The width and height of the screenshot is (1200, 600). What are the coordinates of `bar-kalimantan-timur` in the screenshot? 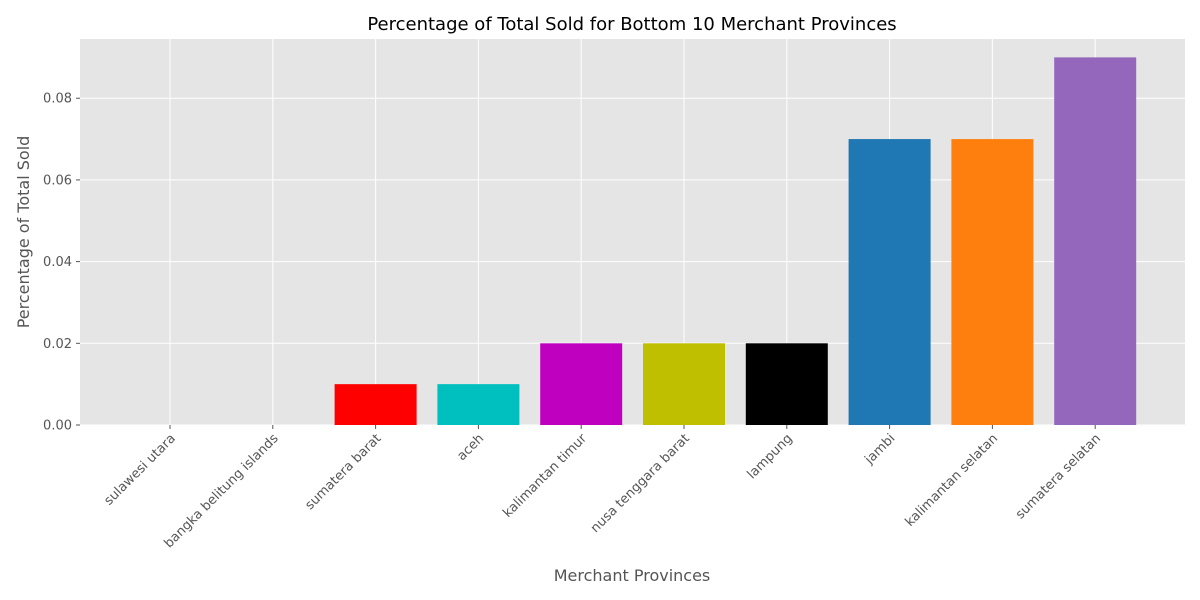 It's located at (581, 384).